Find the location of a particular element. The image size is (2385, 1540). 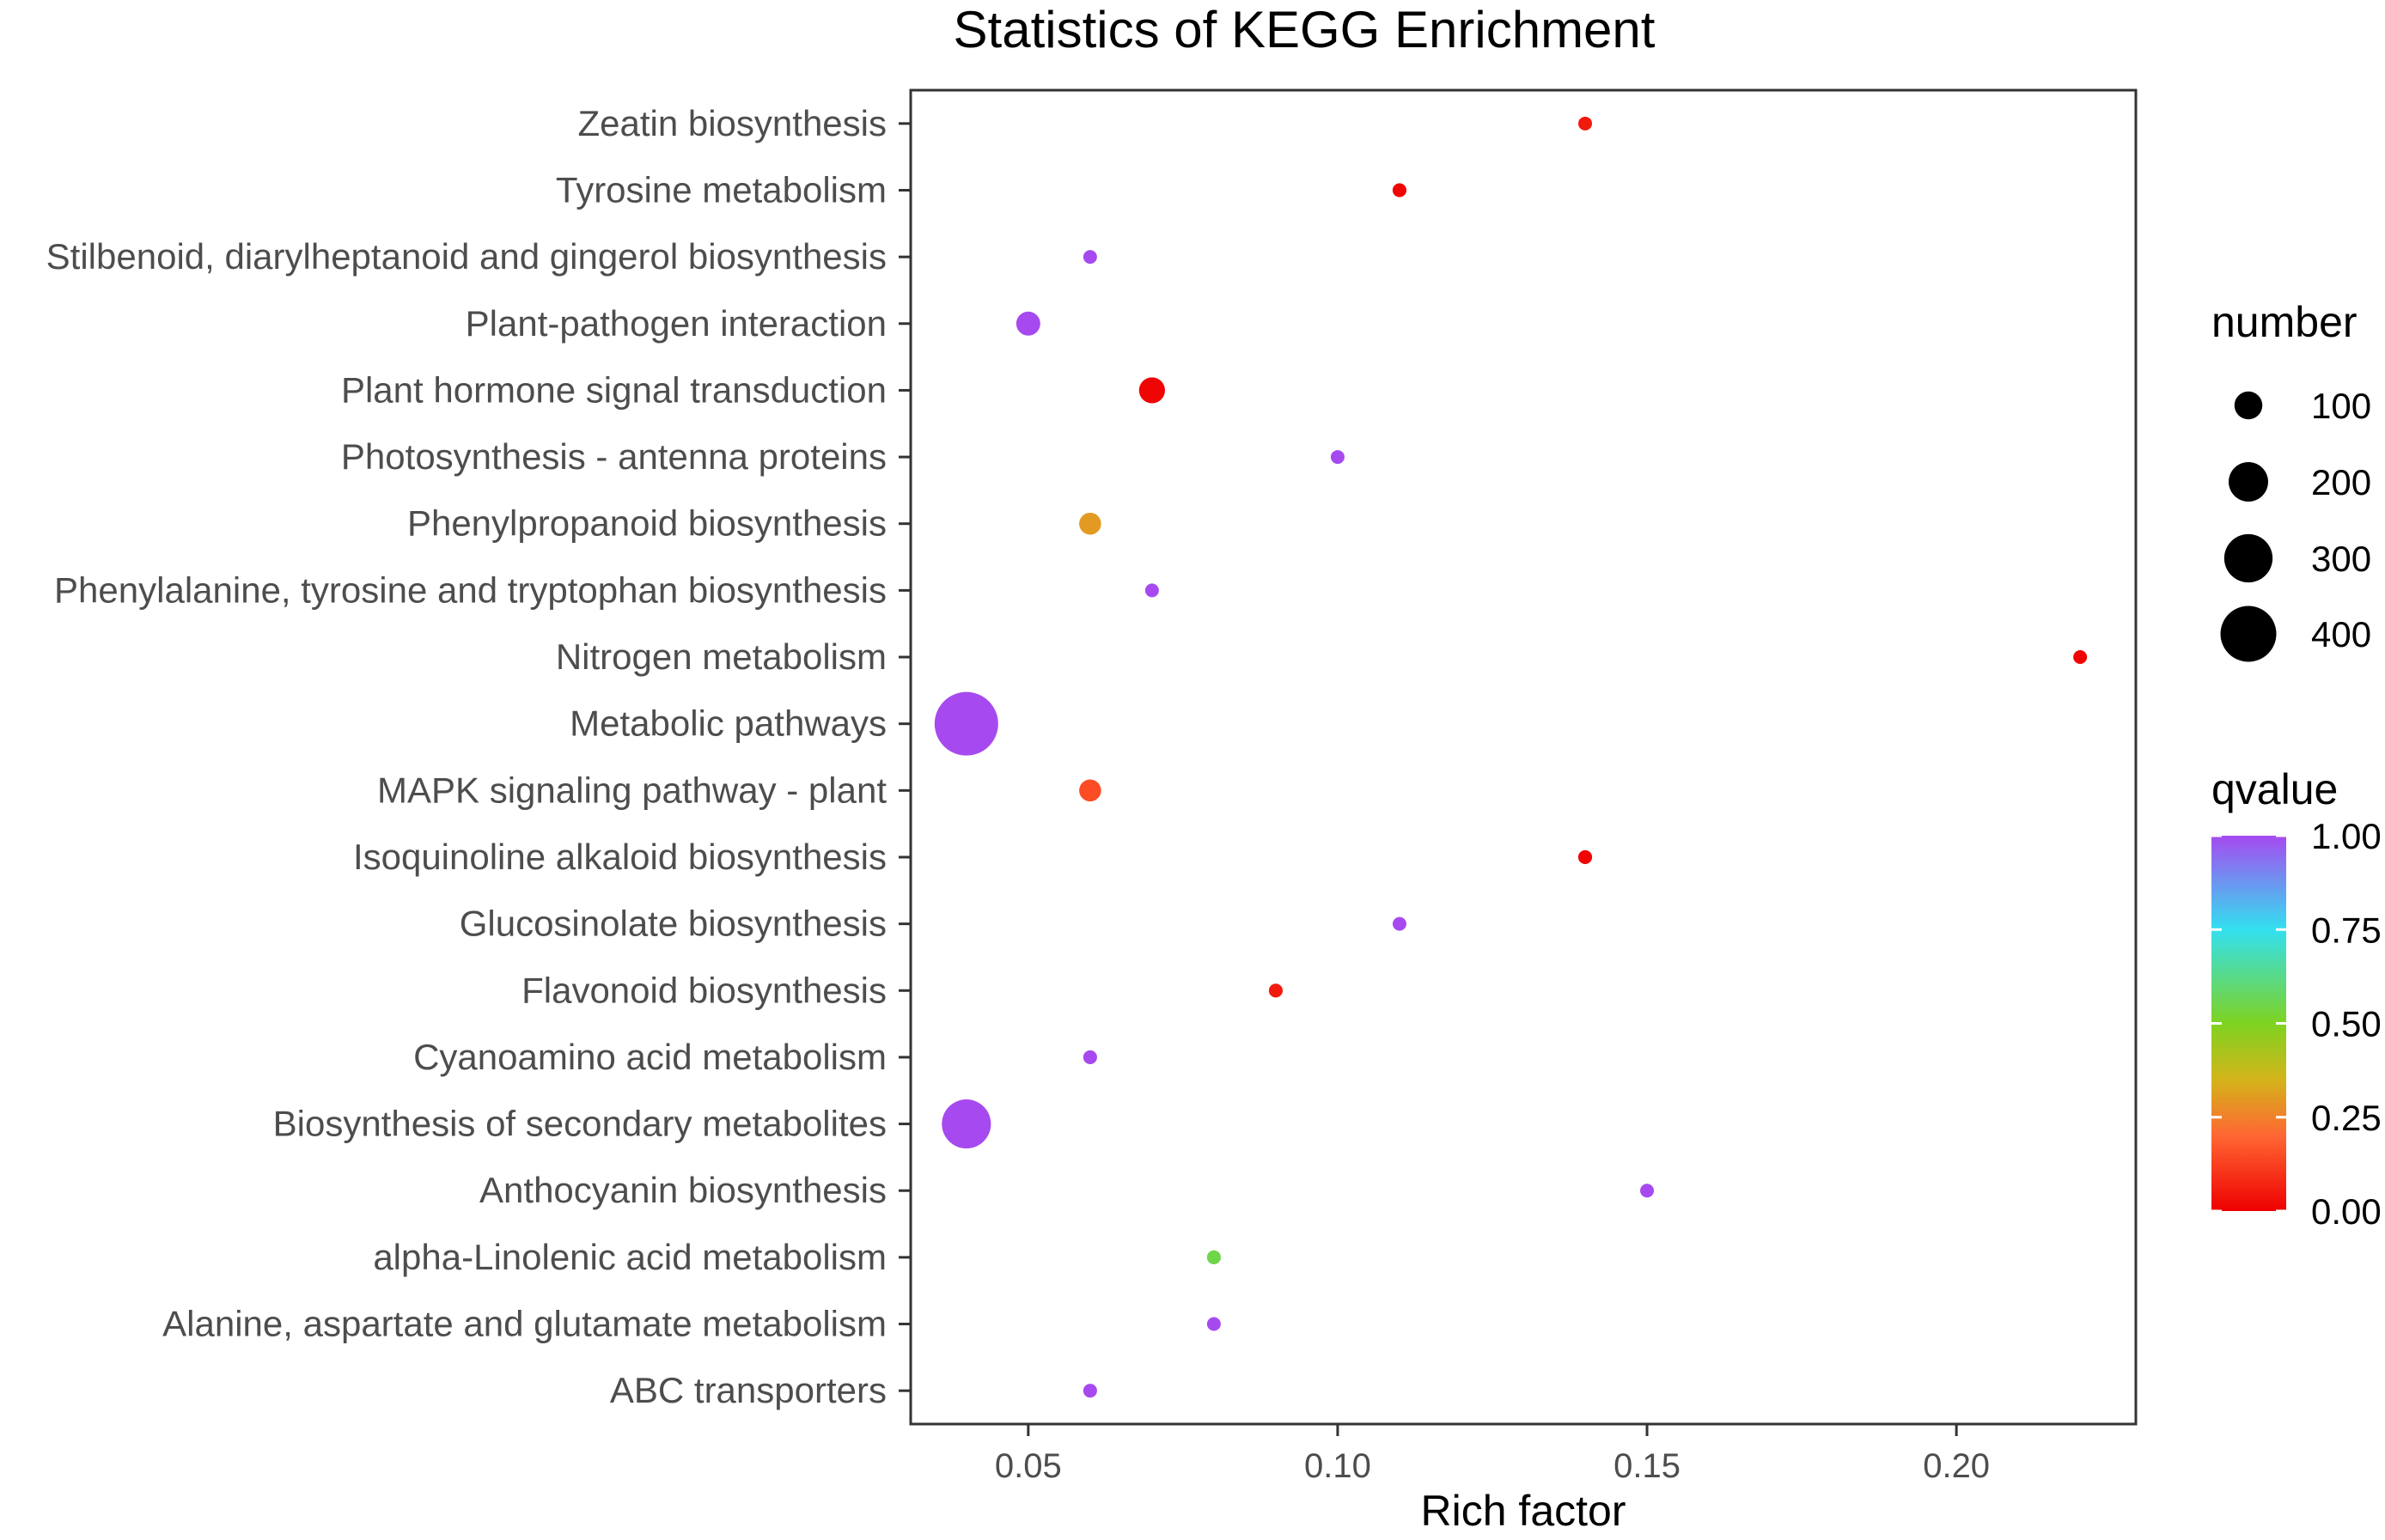

y-tick-label: Nitrogen metabolism is located at coordinates (722, 657).